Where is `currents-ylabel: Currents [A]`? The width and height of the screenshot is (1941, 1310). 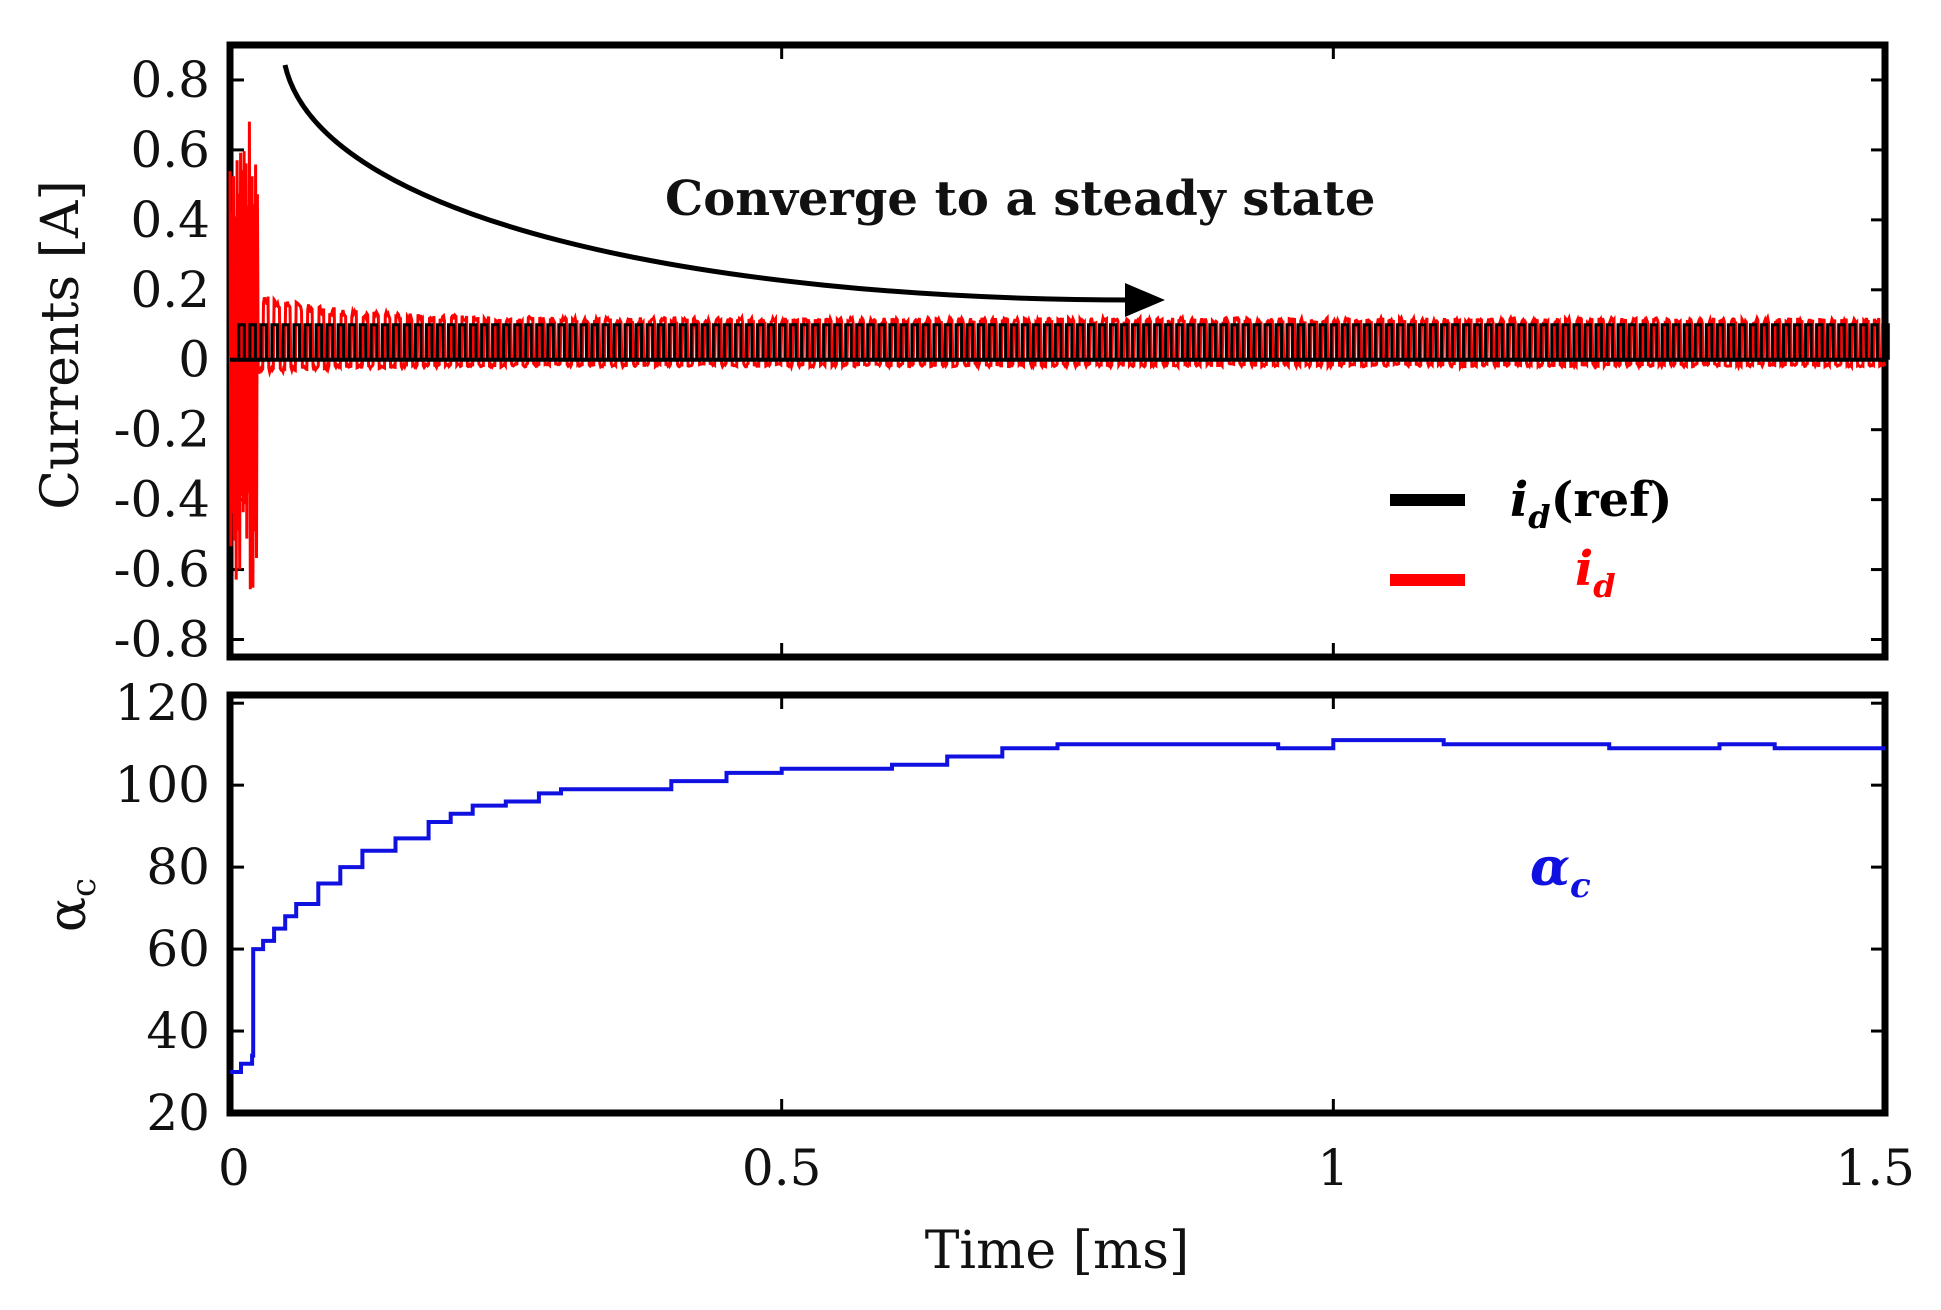 currents-ylabel: Currents [A] is located at coordinates (61, 345).